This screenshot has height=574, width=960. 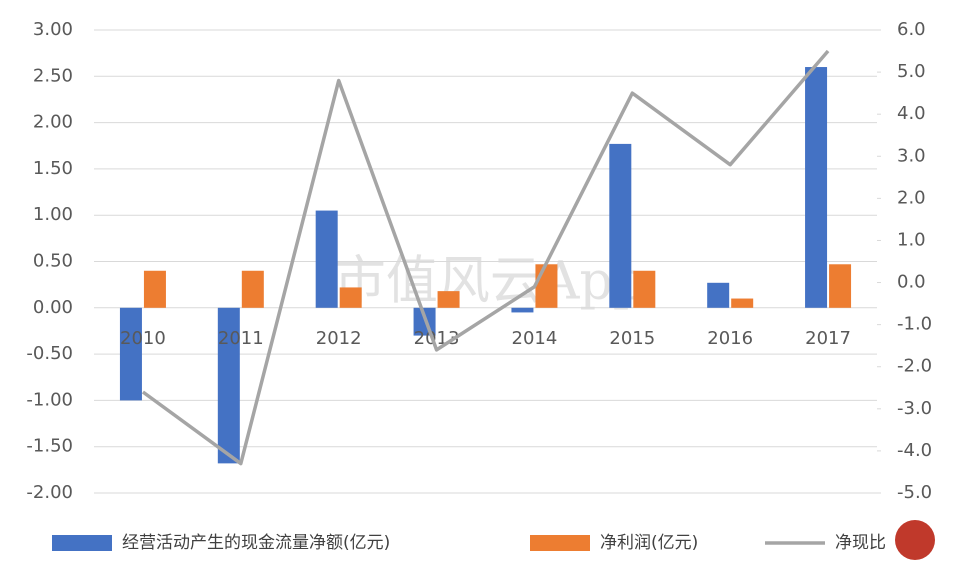 What do you see at coordinates (53, 214) in the screenshot?
I see `y-tick-label: 1.00` at bounding box center [53, 214].